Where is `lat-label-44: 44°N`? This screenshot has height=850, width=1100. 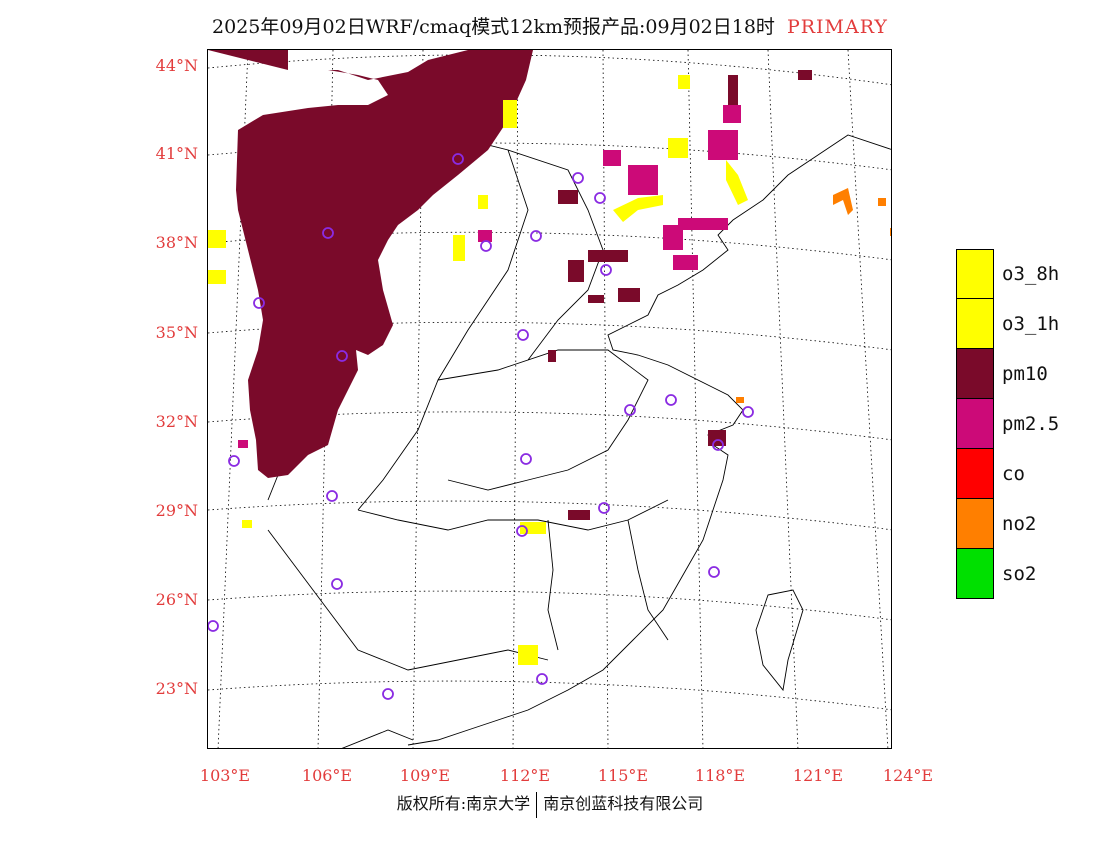 lat-label-44: 44°N is located at coordinates (176, 65).